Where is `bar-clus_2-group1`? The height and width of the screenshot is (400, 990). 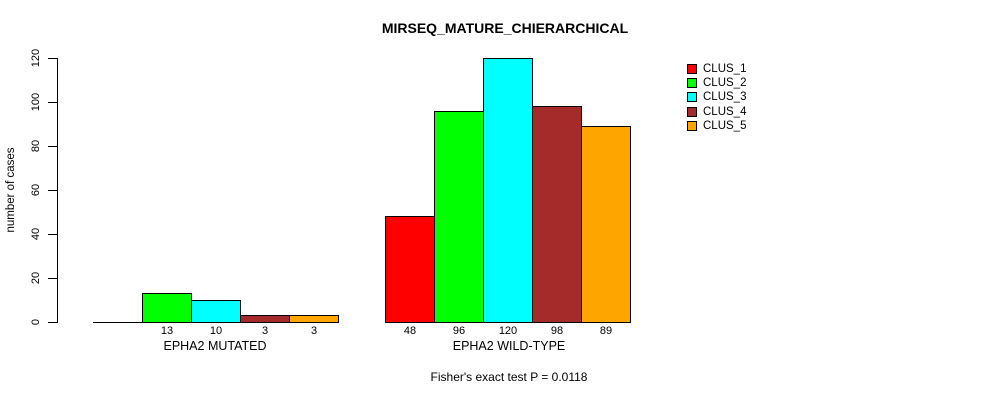 bar-clus_2-group1 is located at coordinates (459, 217).